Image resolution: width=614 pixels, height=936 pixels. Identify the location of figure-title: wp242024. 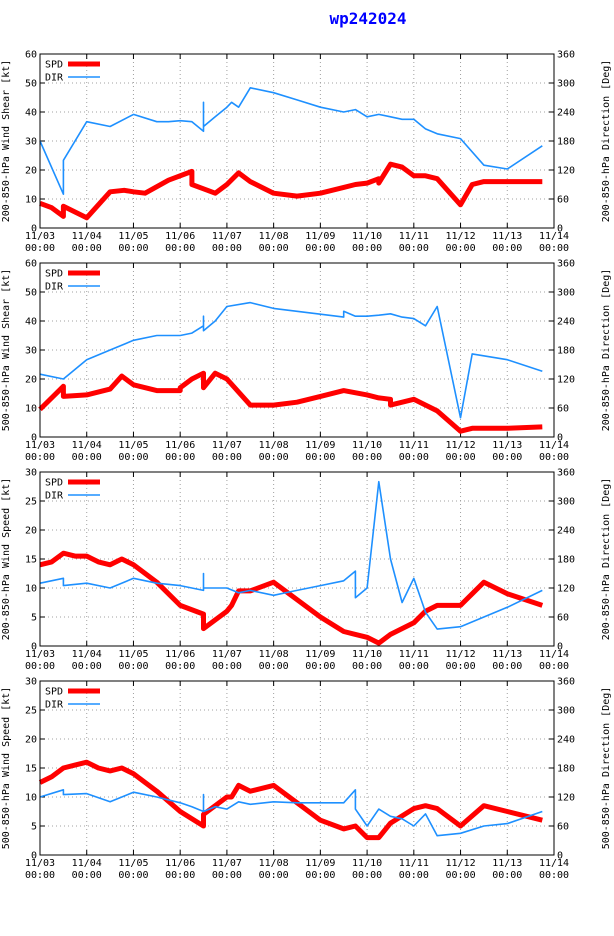
(367, 18).